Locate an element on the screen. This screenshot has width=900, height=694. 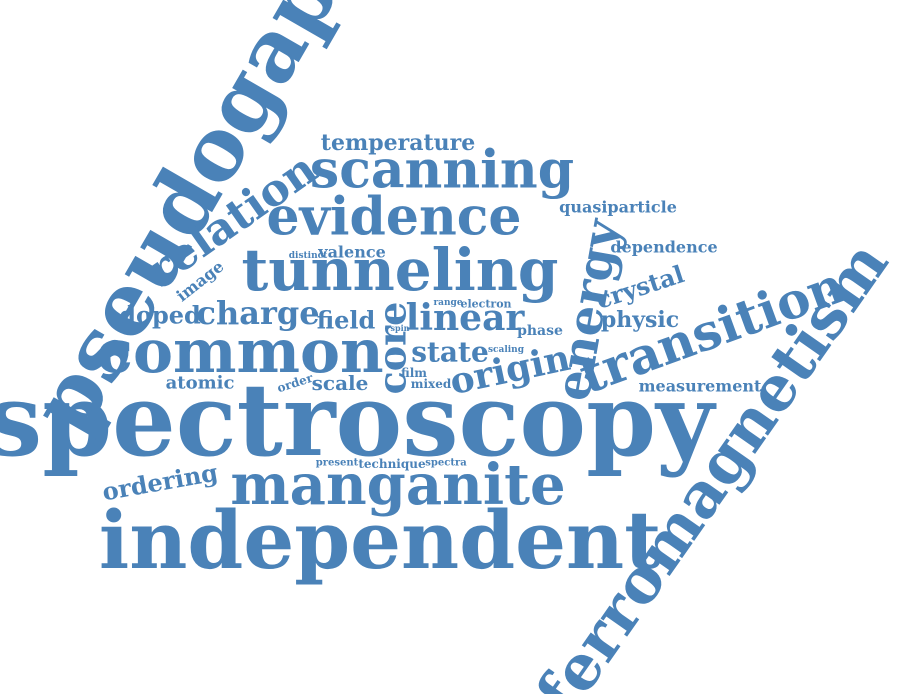
word-electron: electron is located at coordinates (485, 304).